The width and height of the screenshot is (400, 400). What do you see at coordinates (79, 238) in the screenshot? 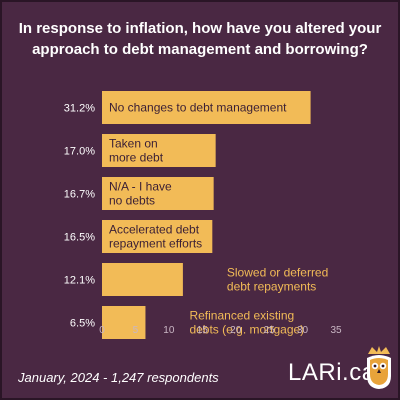
I see `value-label-3: 16.5%` at bounding box center [79, 238].